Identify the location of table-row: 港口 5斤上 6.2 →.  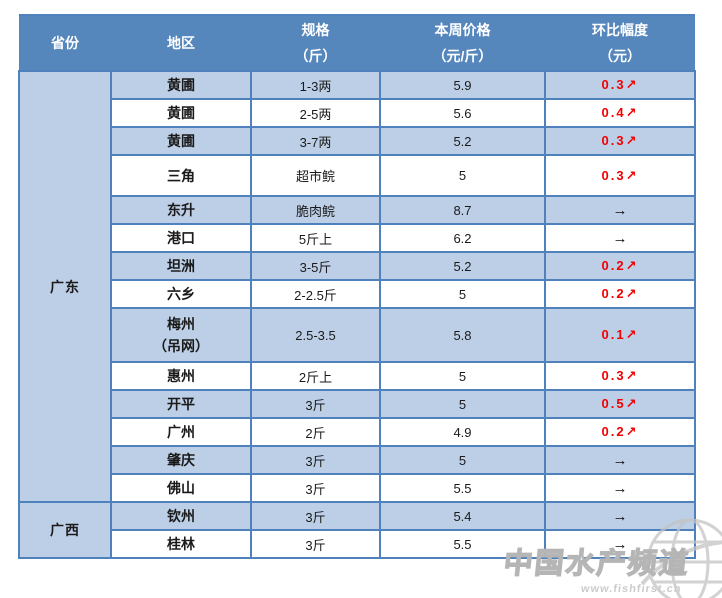
(357, 238).